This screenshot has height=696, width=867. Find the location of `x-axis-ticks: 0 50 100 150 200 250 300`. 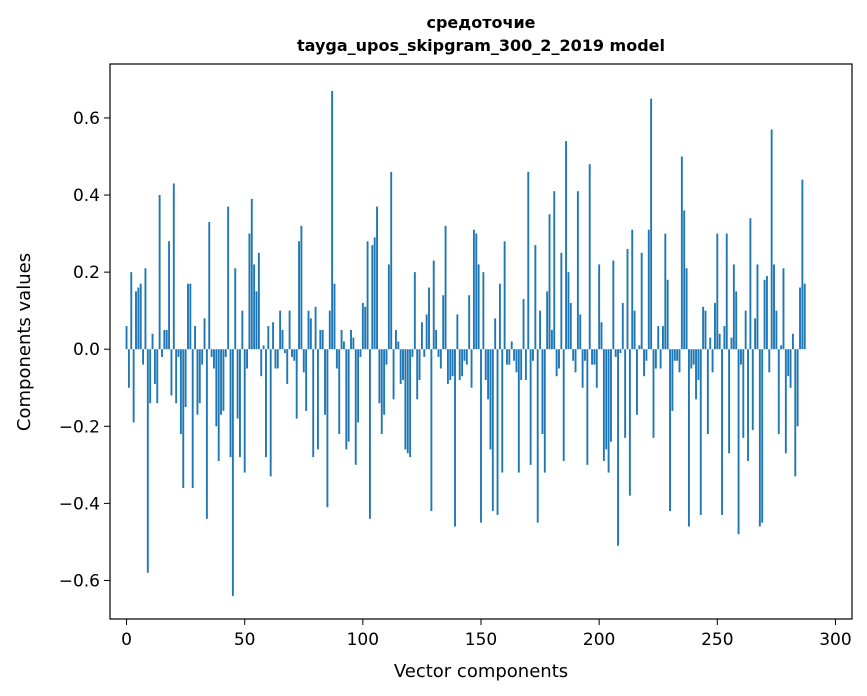

x-axis-ticks: 0 50 100 150 200 250 300 is located at coordinates (486, 634).